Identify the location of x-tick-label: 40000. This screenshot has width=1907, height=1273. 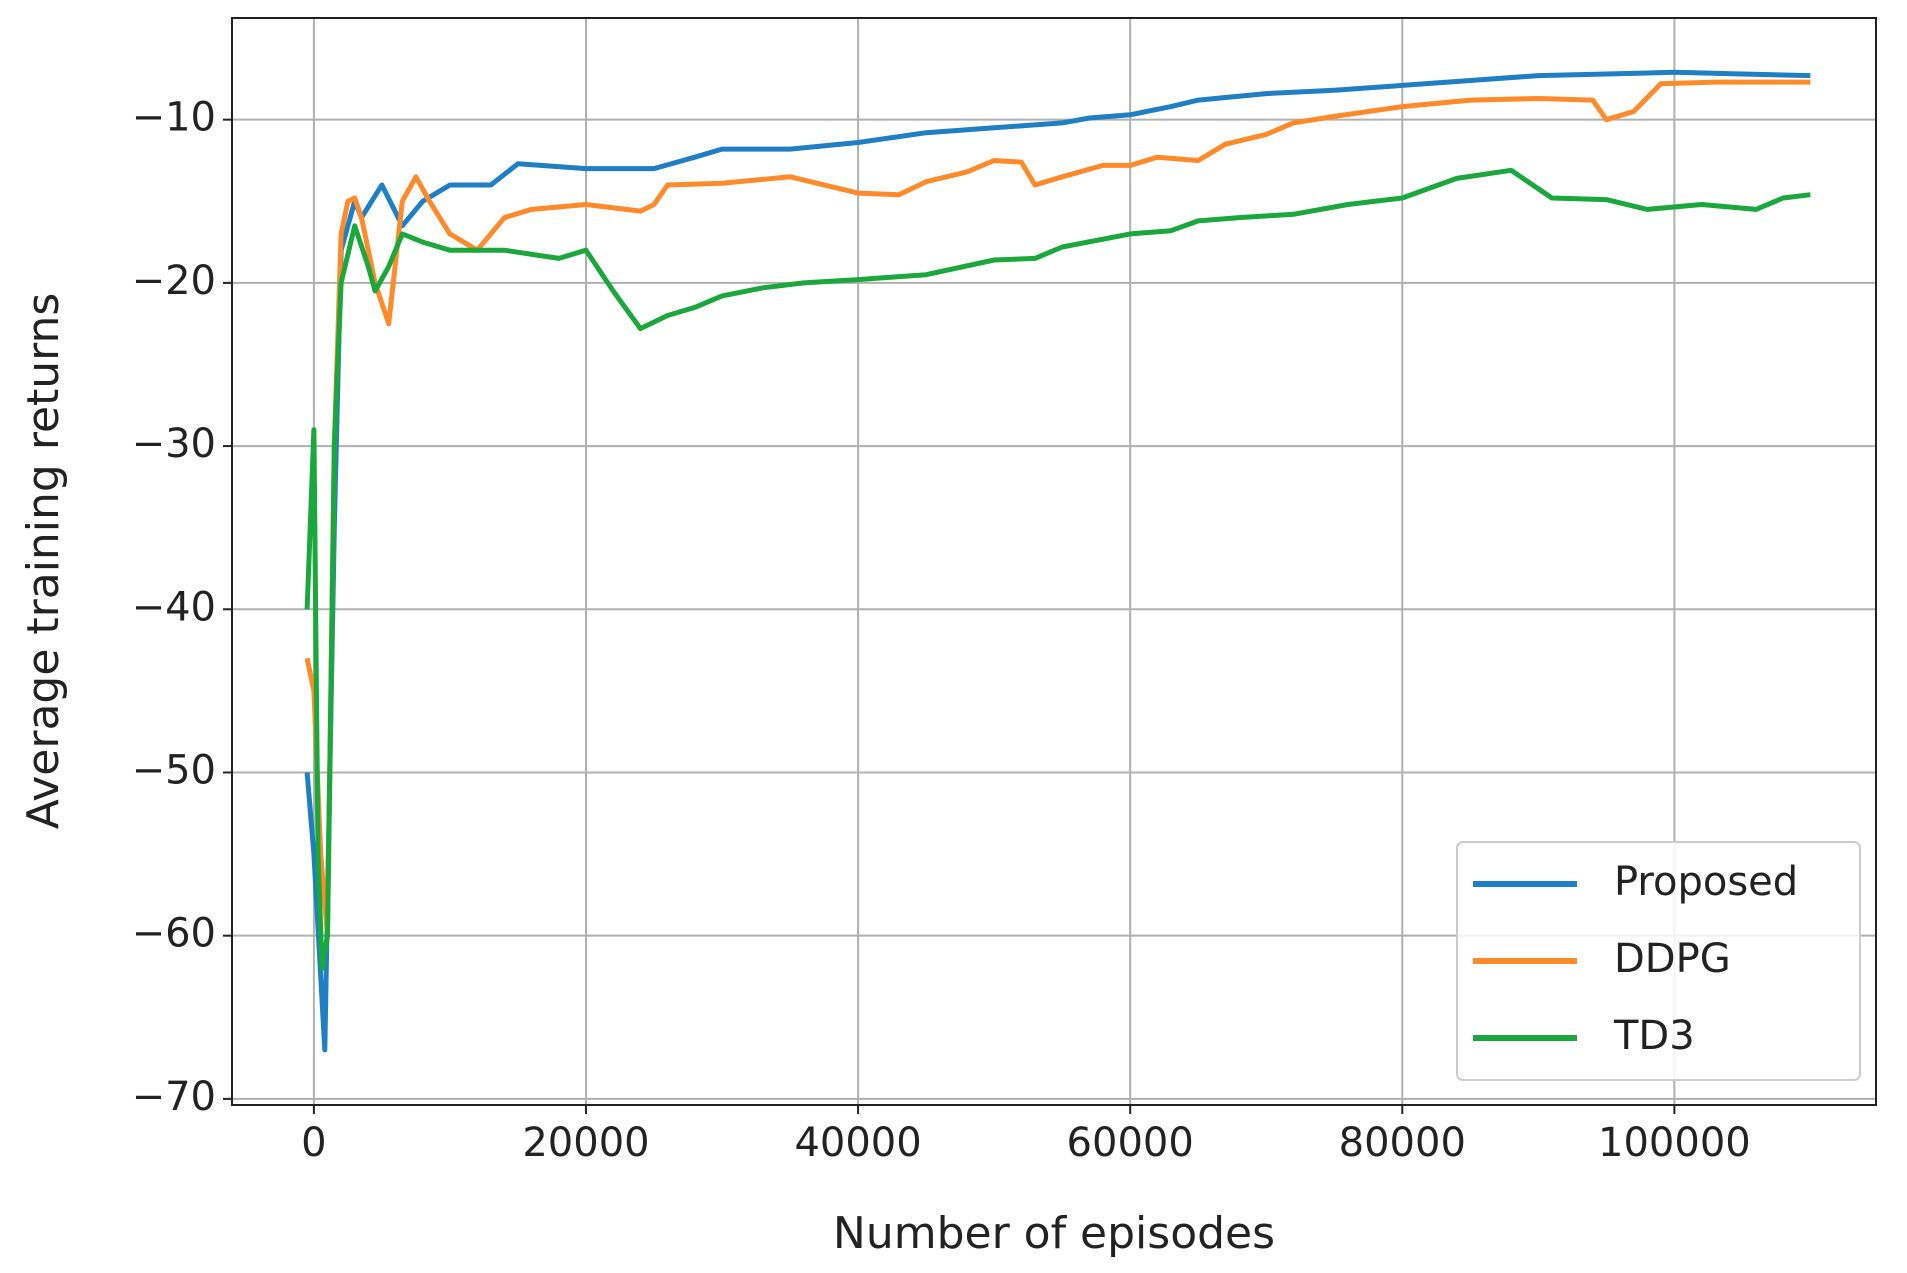
(857, 1143).